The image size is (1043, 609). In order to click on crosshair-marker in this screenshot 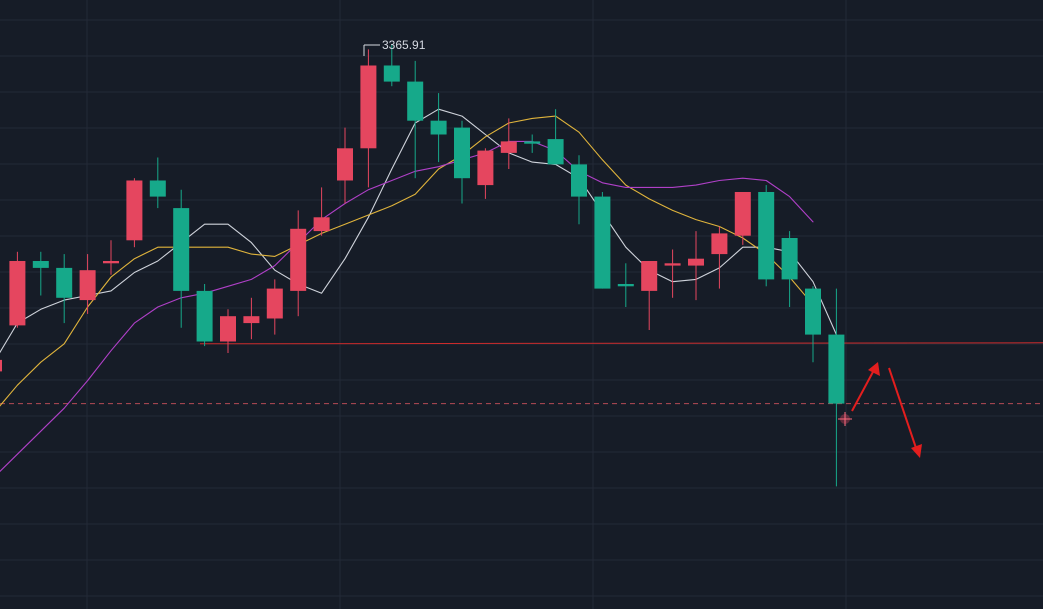, I will do `click(845, 419)`.